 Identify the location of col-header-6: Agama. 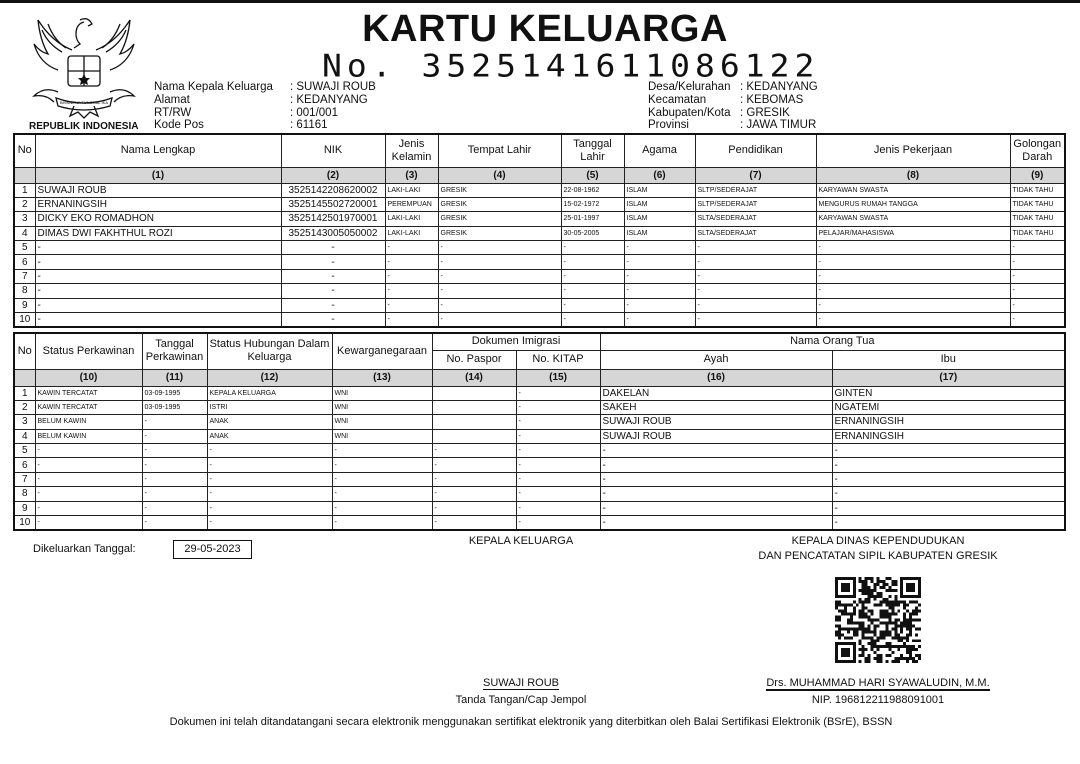
(659, 150).